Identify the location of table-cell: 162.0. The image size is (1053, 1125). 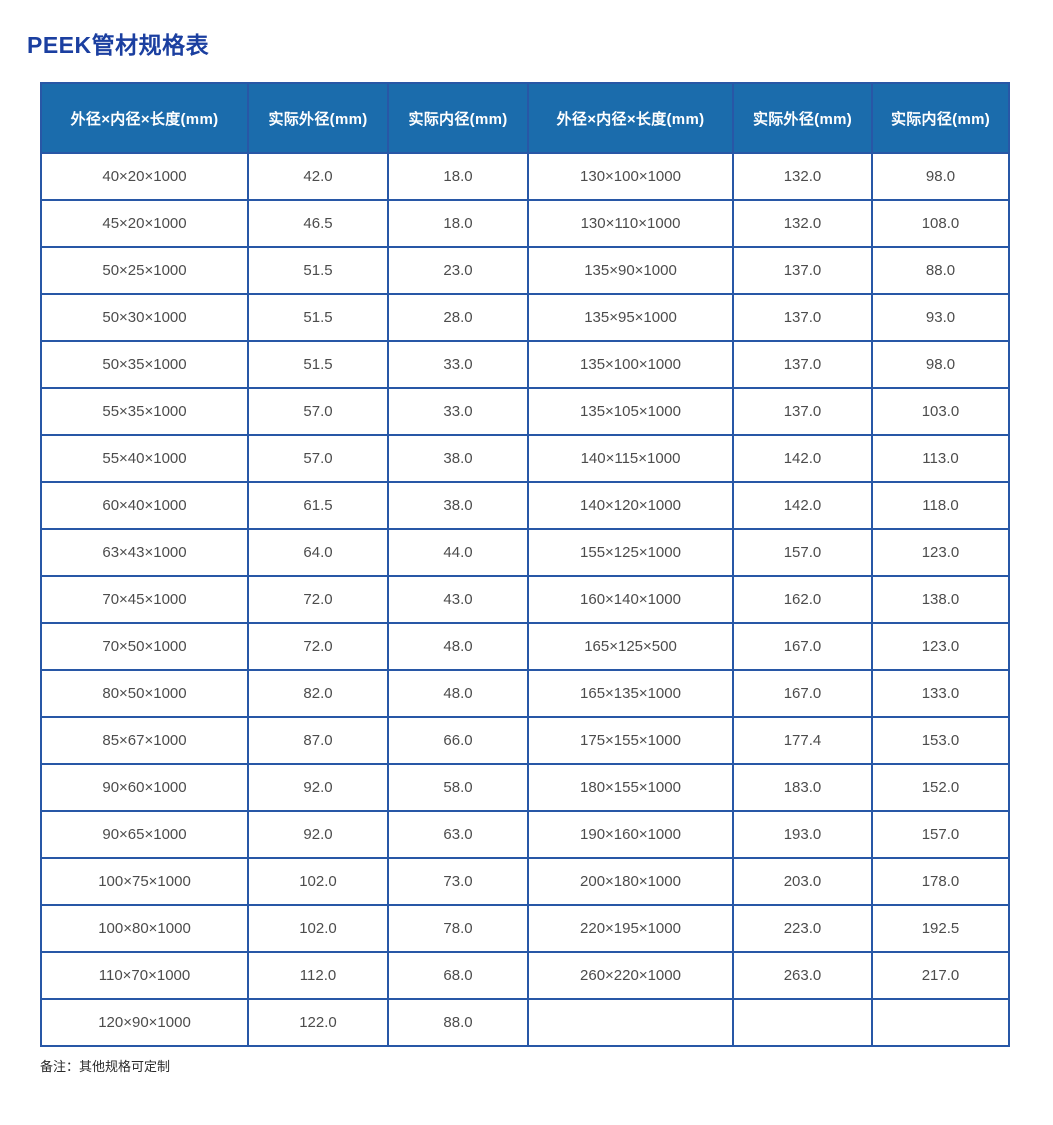
(802, 599).